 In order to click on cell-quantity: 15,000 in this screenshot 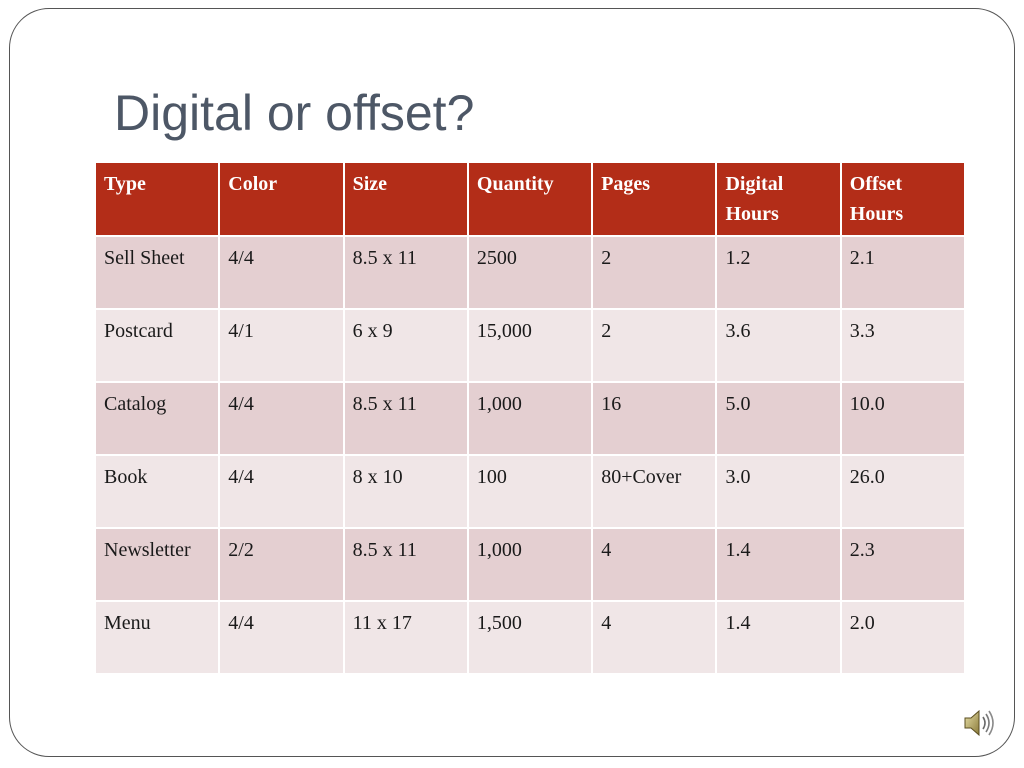, I will do `click(530, 345)`.